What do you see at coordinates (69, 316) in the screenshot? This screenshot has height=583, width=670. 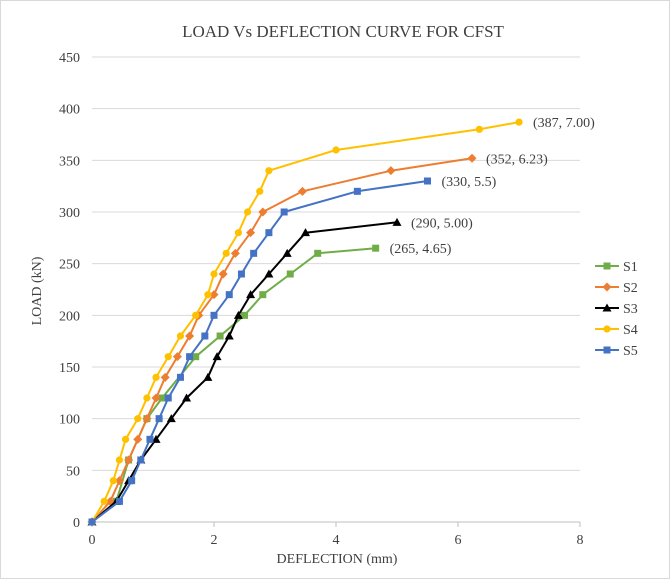 I see `y-tick-label: 200` at bounding box center [69, 316].